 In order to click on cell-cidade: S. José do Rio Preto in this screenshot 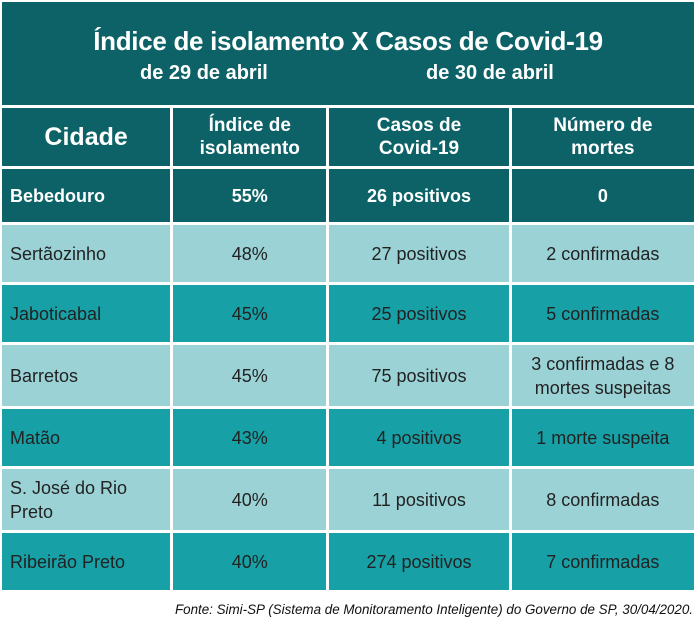, I will do `click(86, 499)`.